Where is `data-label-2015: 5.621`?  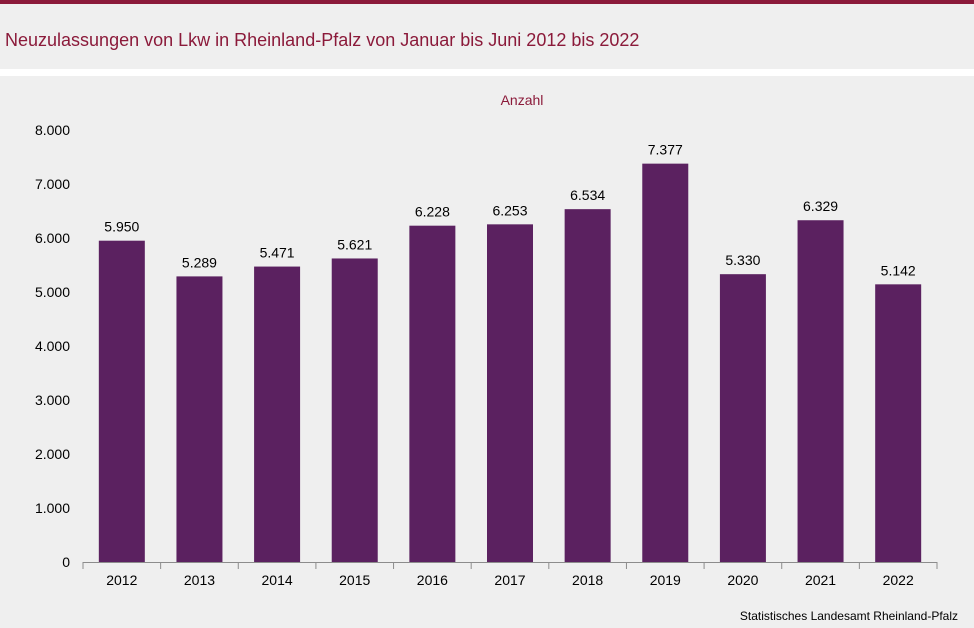
data-label-2015: 5.621 is located at coordinates (354, 244).